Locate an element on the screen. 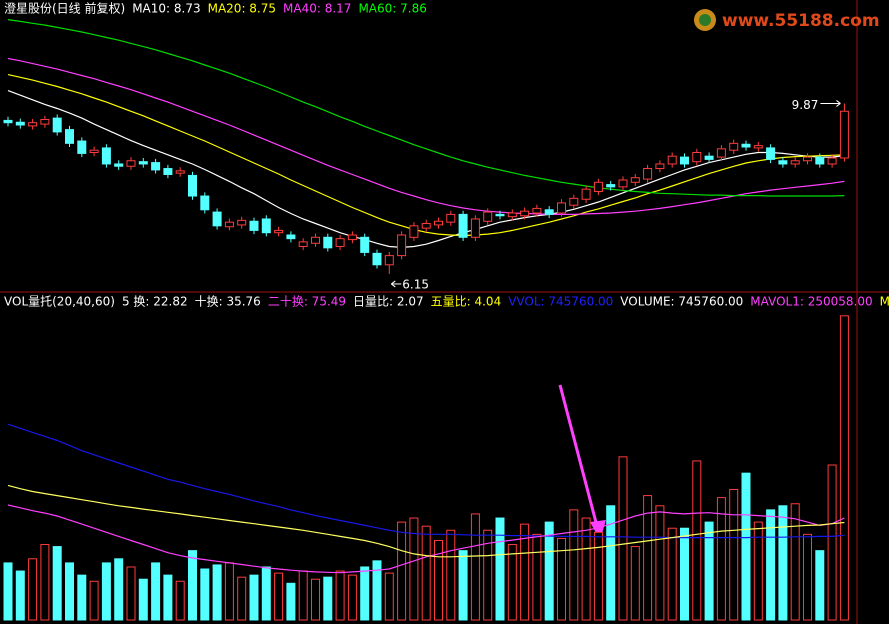 Image resolution: width=889 pixels, height=624 pixels. header-text: 十换: 35.76 is located at coordinates (228, 302).